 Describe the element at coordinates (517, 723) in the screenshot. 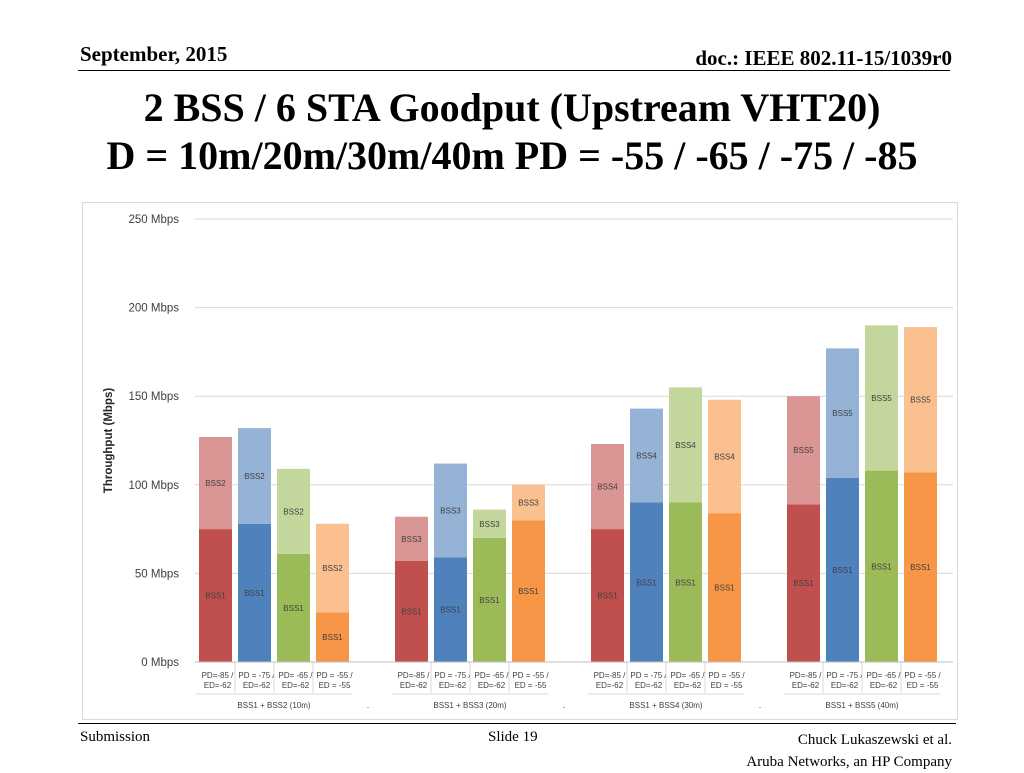

I see `footer-divider` at that location.